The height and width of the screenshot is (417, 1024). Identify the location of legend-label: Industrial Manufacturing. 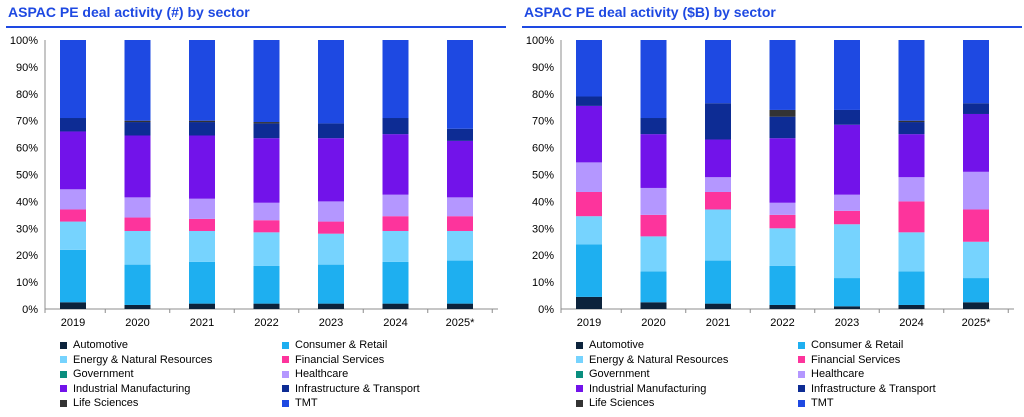
(132, 388).